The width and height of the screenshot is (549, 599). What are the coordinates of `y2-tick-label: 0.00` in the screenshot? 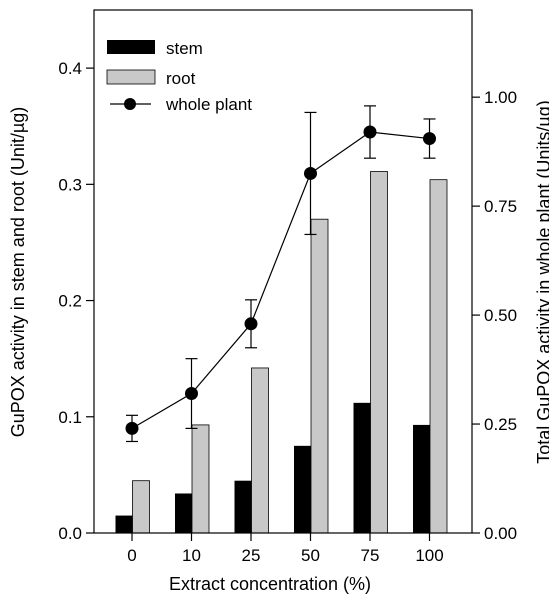 It's located at (500, 533).